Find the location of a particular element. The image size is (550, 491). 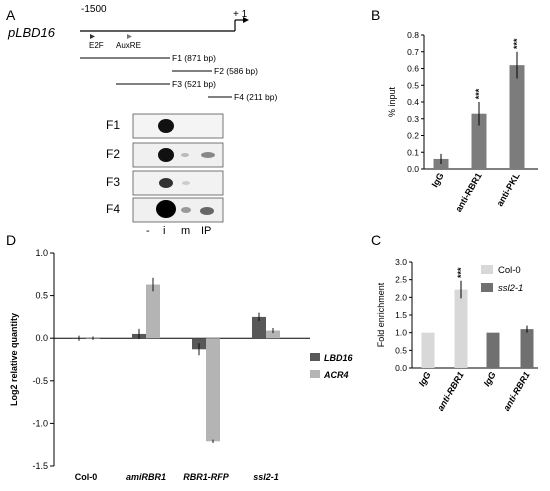

y-tick-label: 0.1 is located at coordinates (413, 152).